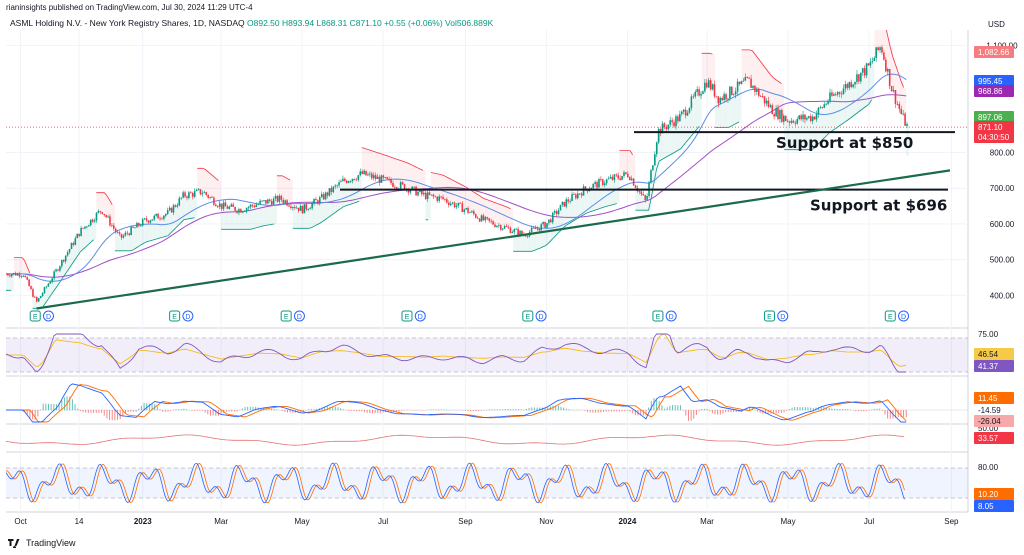 Image resolution: width=1024 pixels, height=555 pixels. I want to click on adx-value-bg, so click(994, 438).